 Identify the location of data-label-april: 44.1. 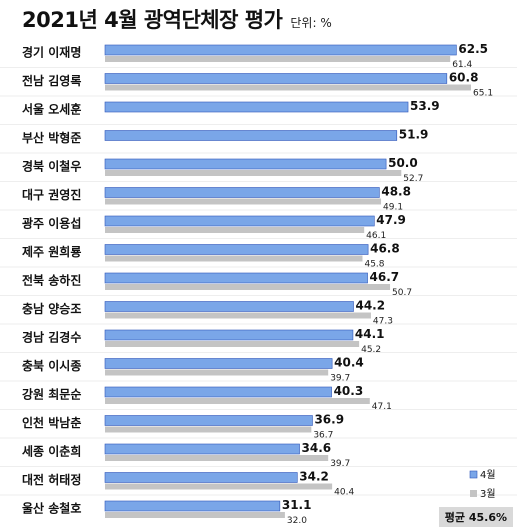
(370, 334).